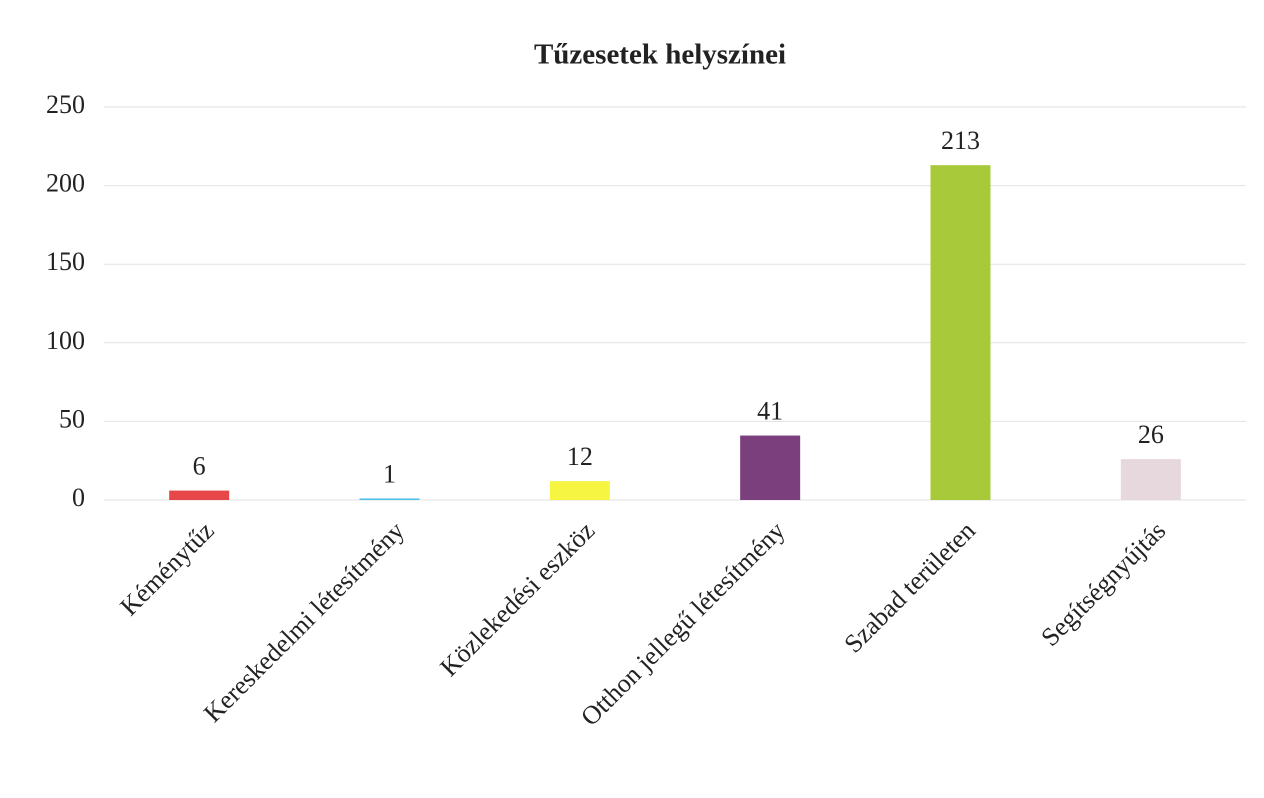  What do you see at coordinates (1151, 434) in the screenshot?
I see `data-label: 26` at bounding box center [1151, 434].